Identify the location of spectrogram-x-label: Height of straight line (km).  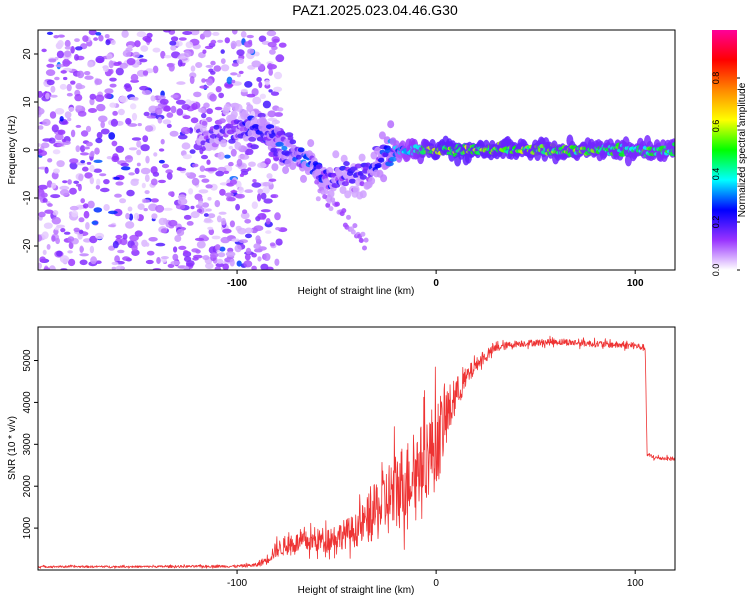
(356, 291).